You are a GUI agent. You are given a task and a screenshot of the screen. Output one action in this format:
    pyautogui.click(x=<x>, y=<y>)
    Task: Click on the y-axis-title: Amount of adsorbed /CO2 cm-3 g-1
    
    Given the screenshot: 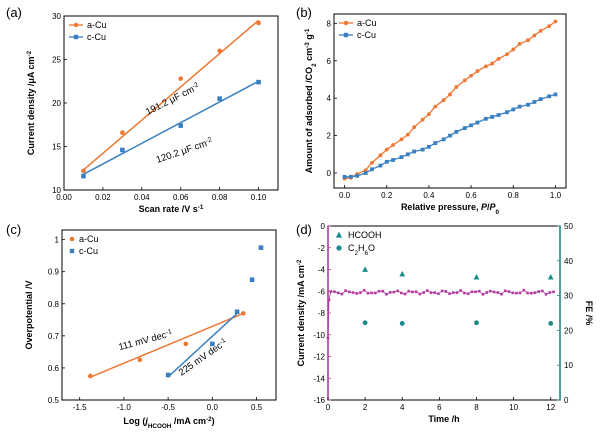 What is the action you would take?
    pyautogui.click(x=311, y=100)
    